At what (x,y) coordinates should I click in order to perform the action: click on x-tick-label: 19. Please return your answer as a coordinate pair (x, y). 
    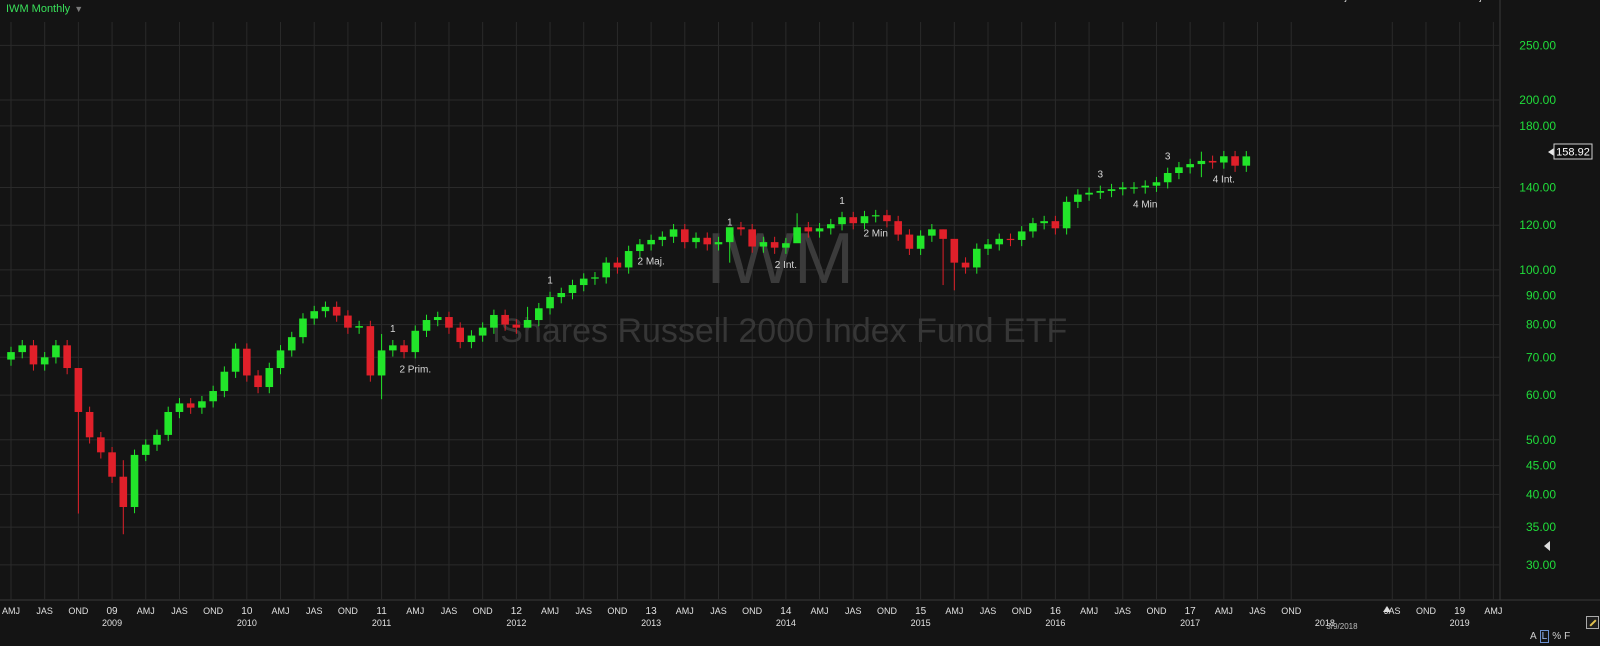
    Looking at the image, I should click on (1460, 611).